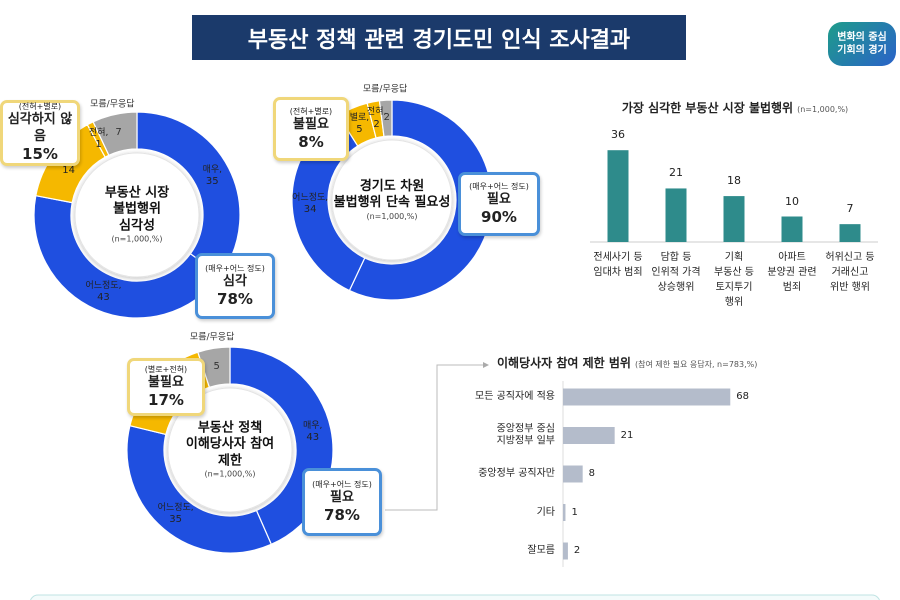 Image resolution: width=900 pixels, height=600 pixels. I want to click on segment-value: 7, so click(118, 132).